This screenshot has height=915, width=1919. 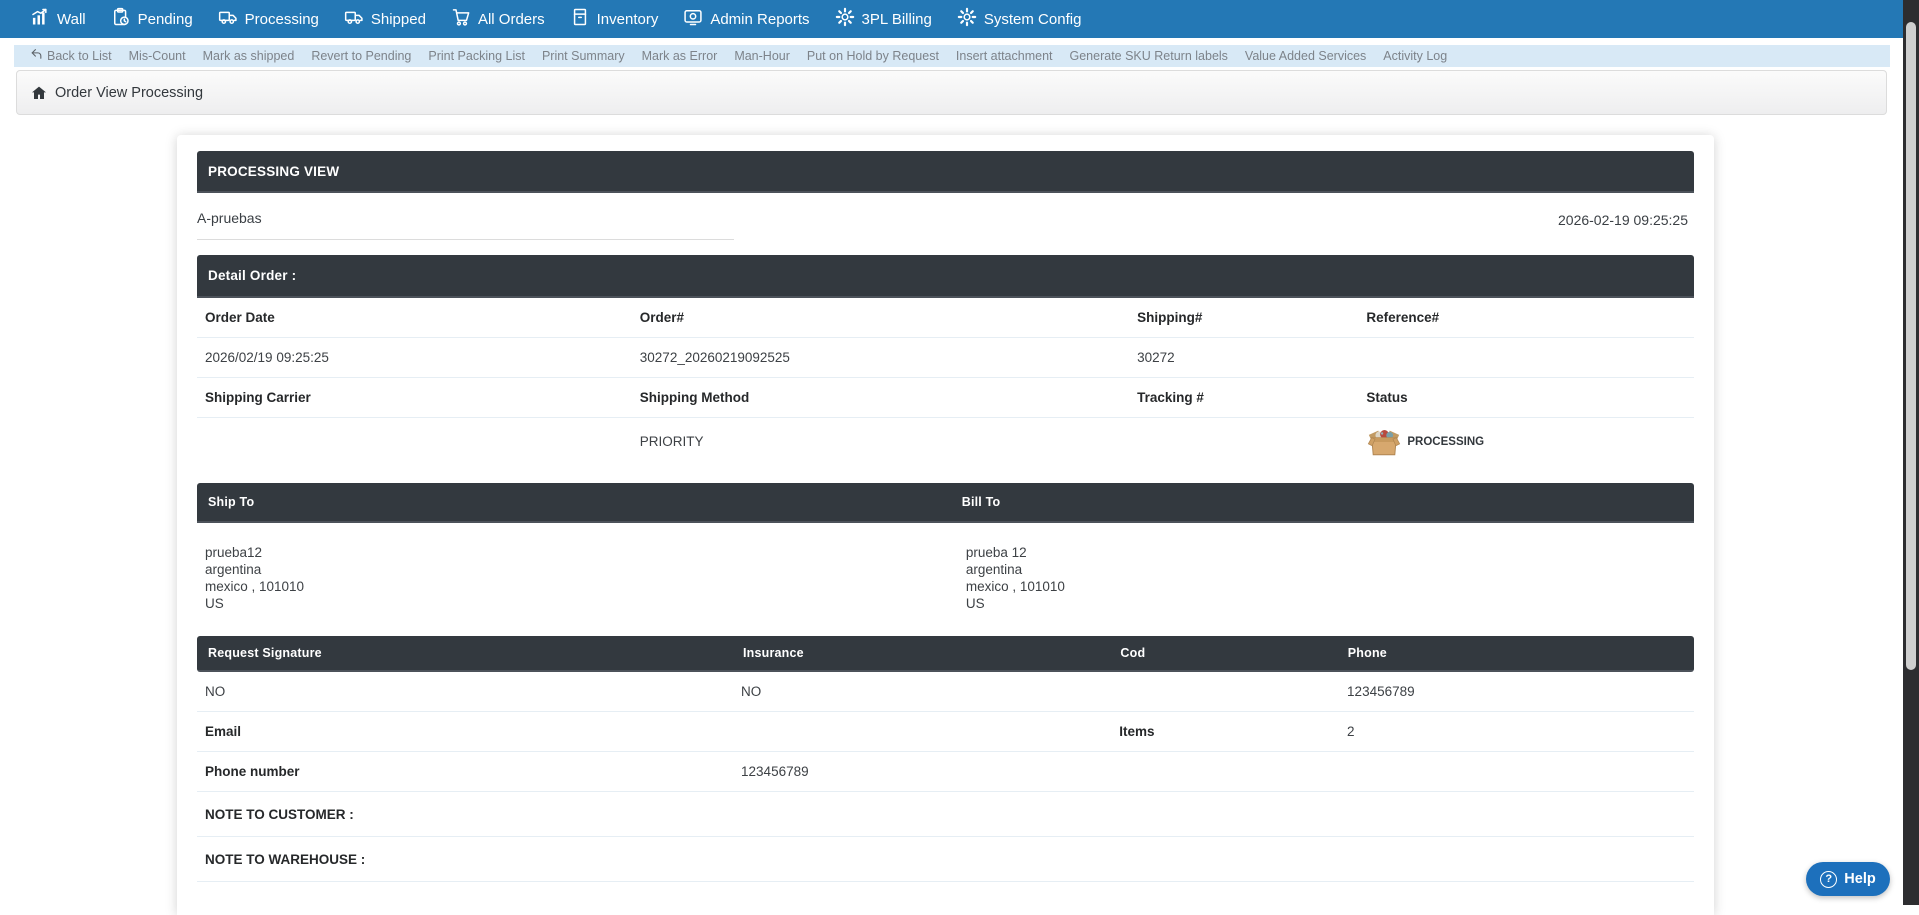 I want to click on top-nav-bar: Wall Pending Processing Shipped All, so click(x=951, y=19).